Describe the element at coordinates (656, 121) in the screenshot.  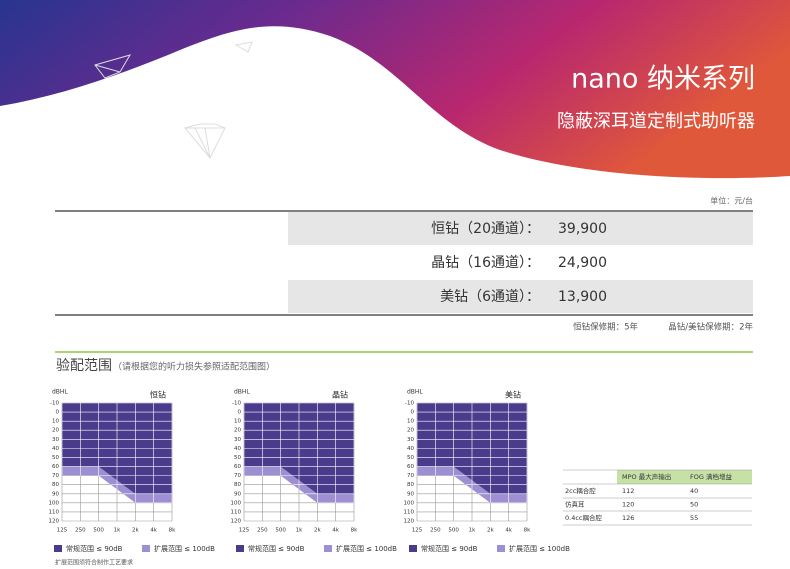
I see `subtitle: 隐蔽深耳道定制式助听器` at that location.